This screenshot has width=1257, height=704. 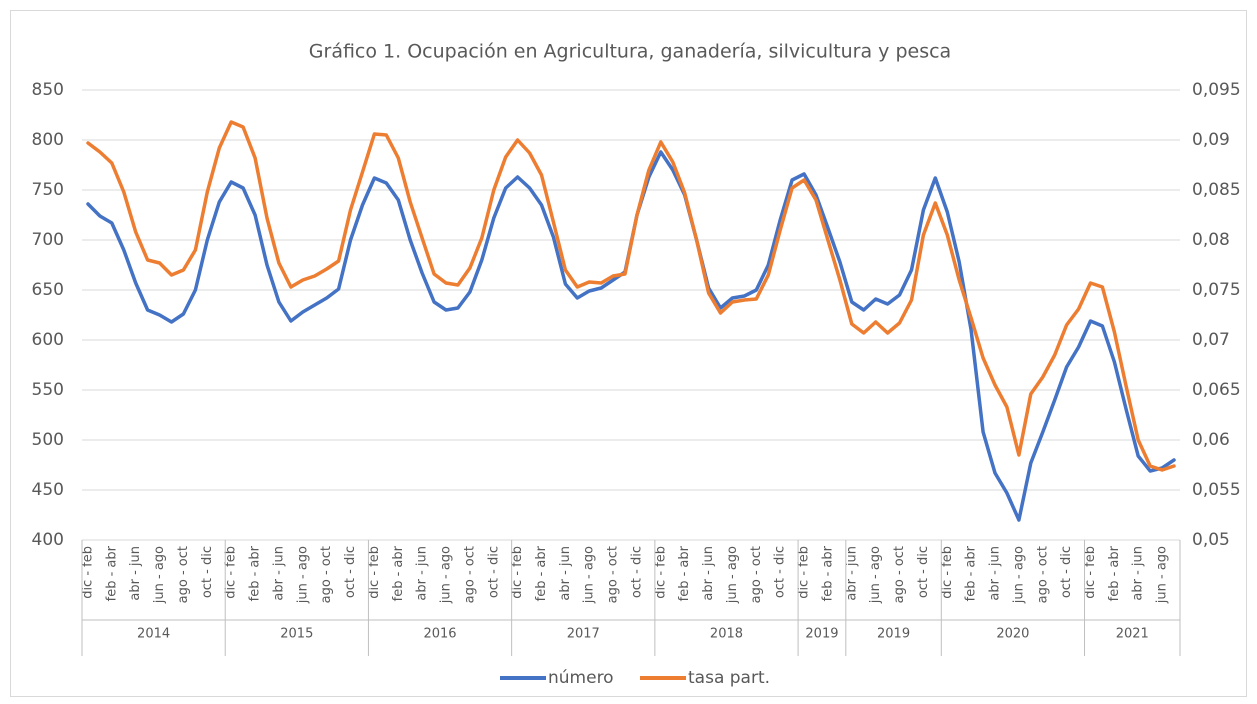 I want to click on legend-label: número, so click(x=581, y=678).